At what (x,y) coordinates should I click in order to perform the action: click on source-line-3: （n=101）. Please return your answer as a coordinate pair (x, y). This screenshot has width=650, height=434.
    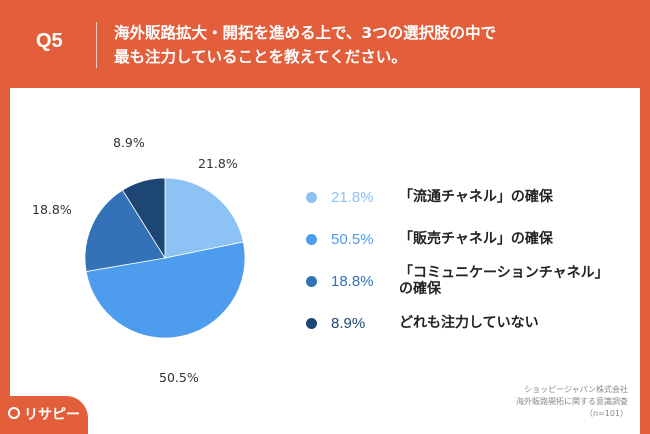
    Looking at the image, I should click on (606, 413).